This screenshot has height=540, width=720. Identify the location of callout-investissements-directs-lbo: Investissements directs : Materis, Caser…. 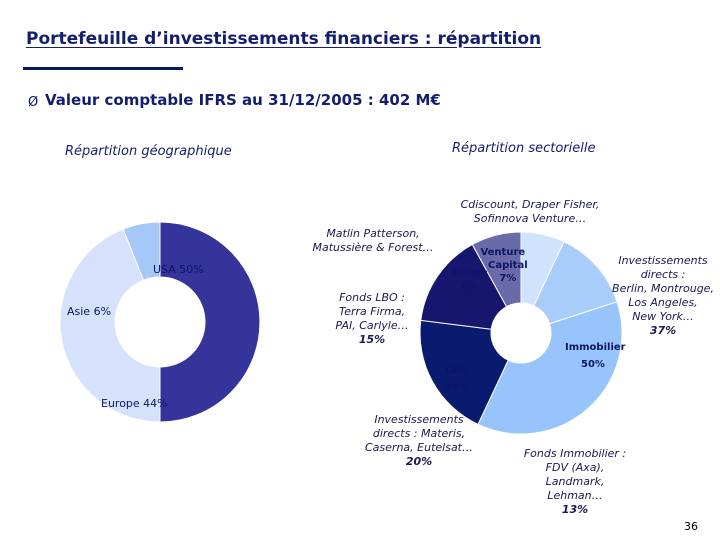
(419, 440).